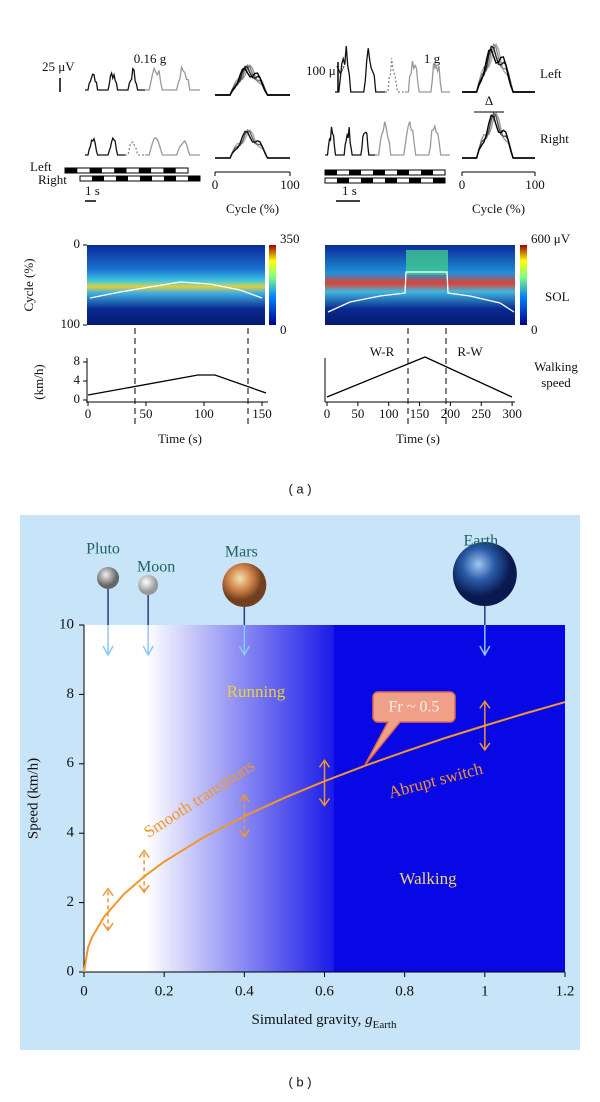 Image resolution: width=600 pixels, height=1102 pixels. I want to click on axis-label-sub: Earth, so click(385, 1025).